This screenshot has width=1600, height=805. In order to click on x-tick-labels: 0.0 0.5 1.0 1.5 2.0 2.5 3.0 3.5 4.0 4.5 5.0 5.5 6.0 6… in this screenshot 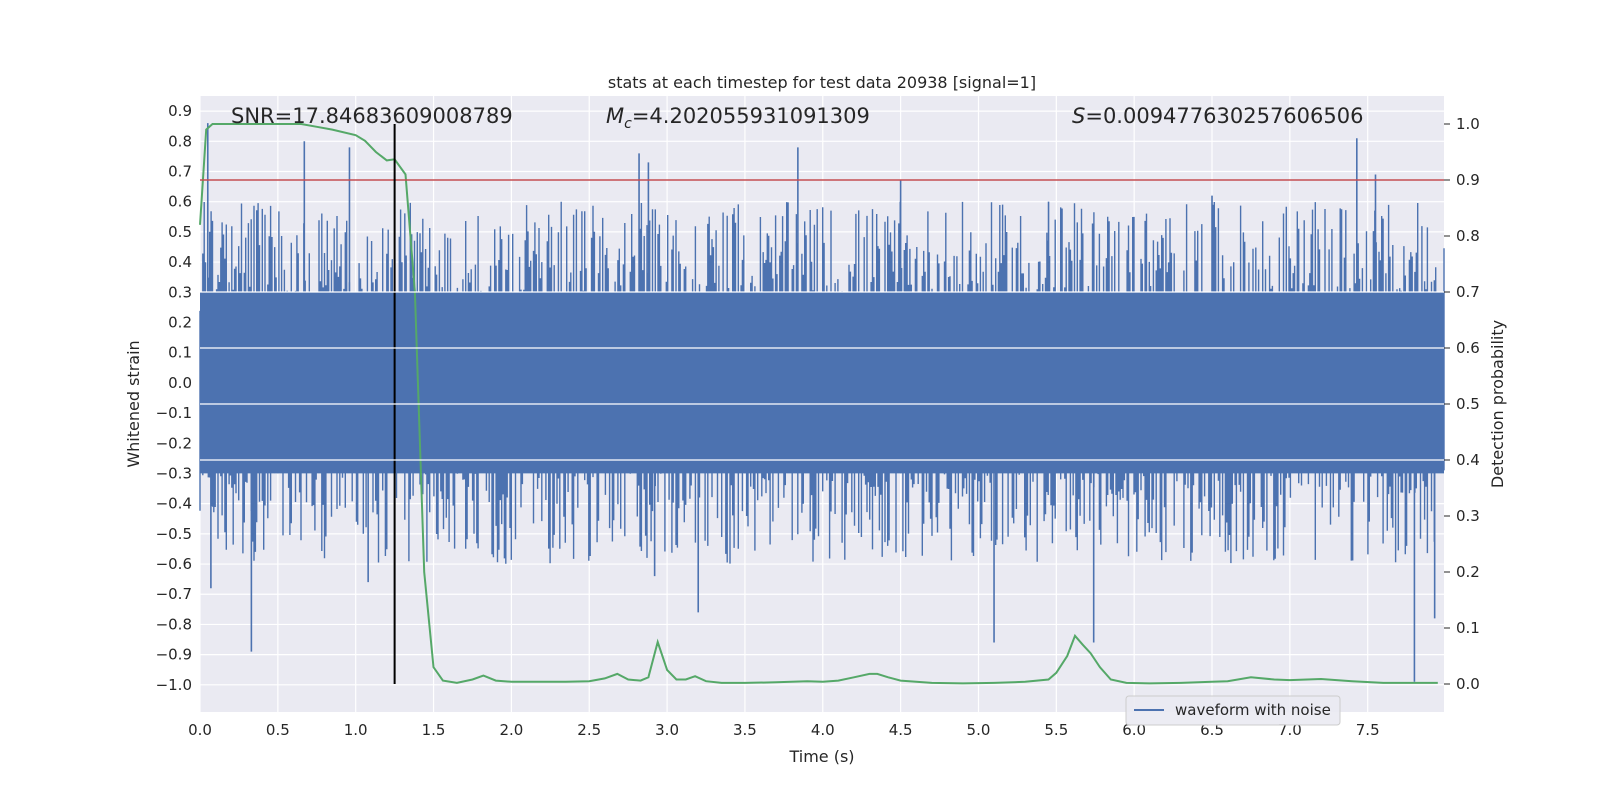, I will do `click(784, 730)`.